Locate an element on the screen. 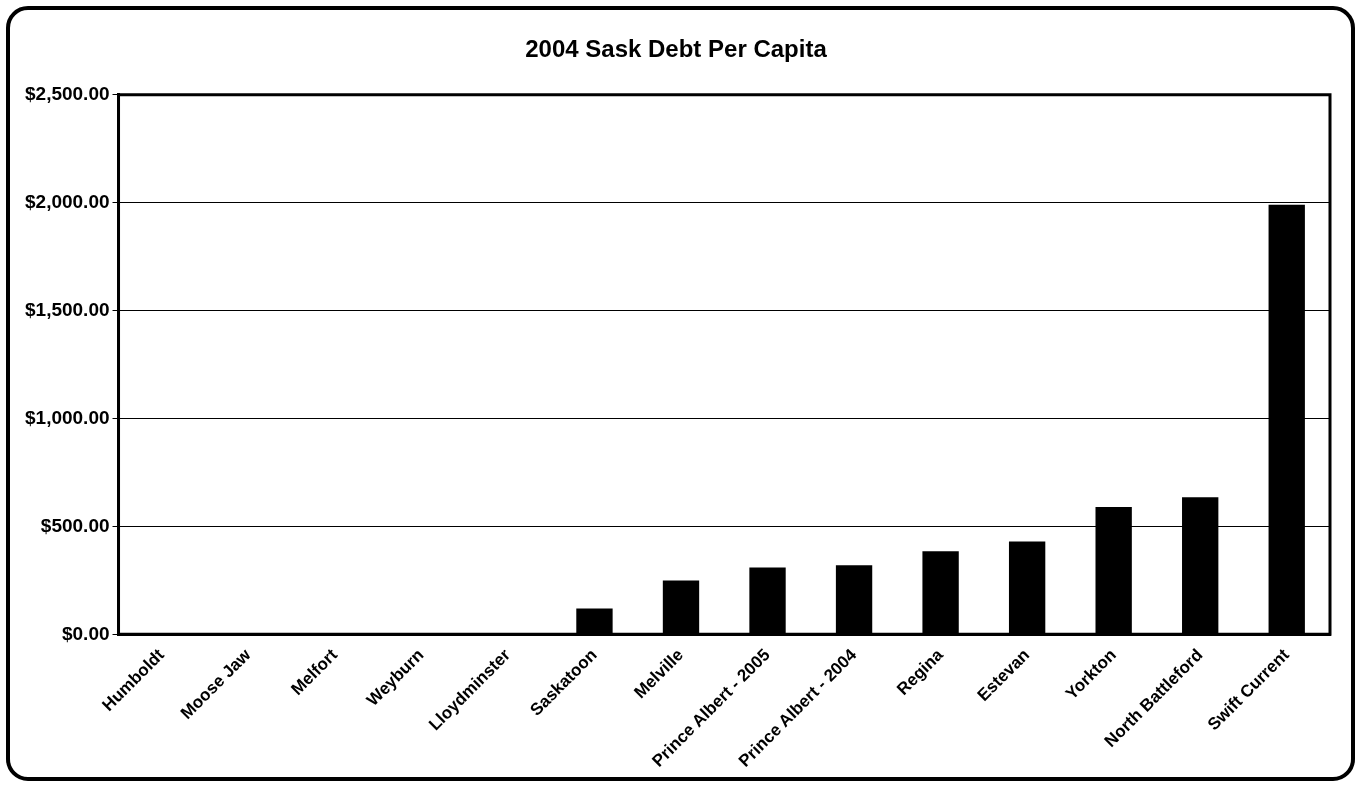 Image resolution: width=1365 pixels, height=791 pixels. chart-title: 2004 Sask Debt Per Capita is located at coordinates (676, 49).